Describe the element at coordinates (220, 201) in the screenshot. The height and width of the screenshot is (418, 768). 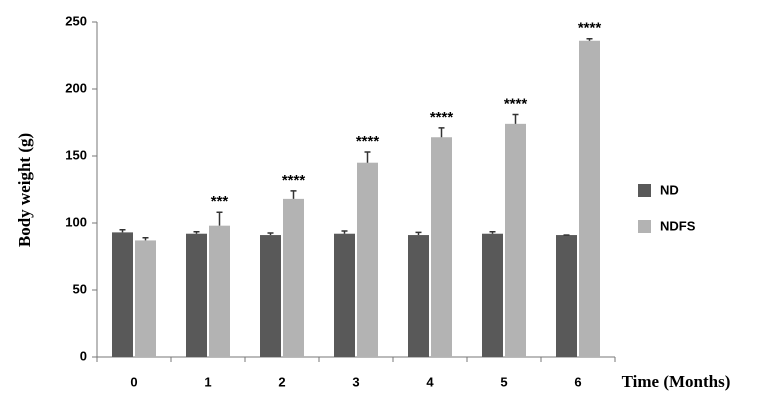
I see `significance-label: ***` at that location.